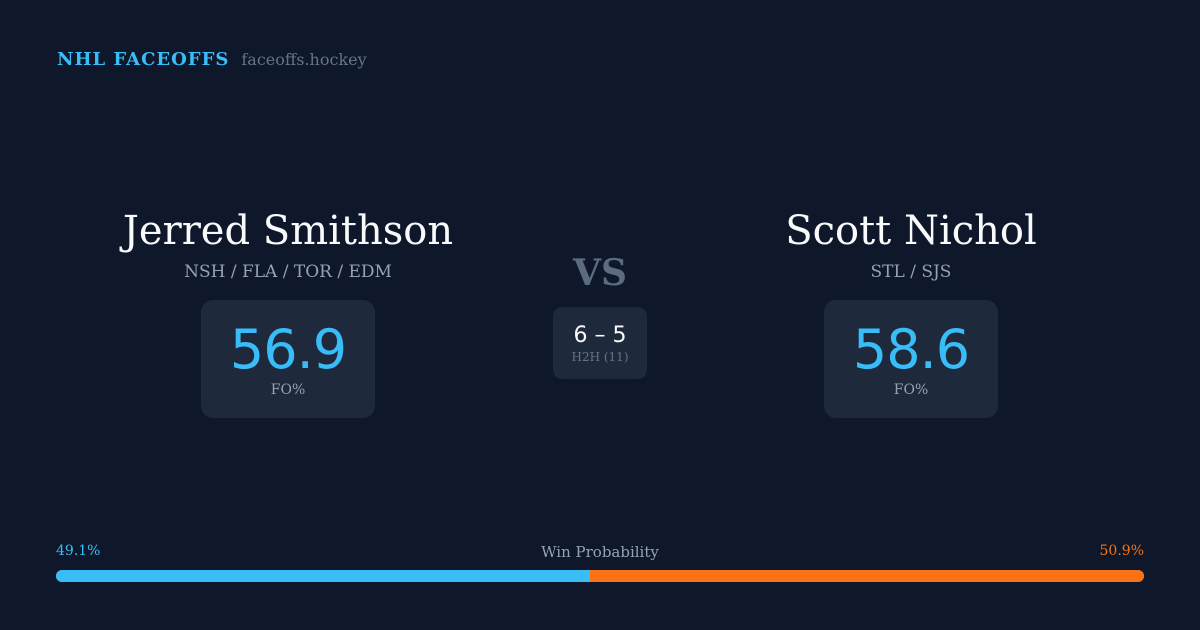  Describe the element at coordinates (867, 576) in the screenshot. I see `right-probability-fill` at that location.